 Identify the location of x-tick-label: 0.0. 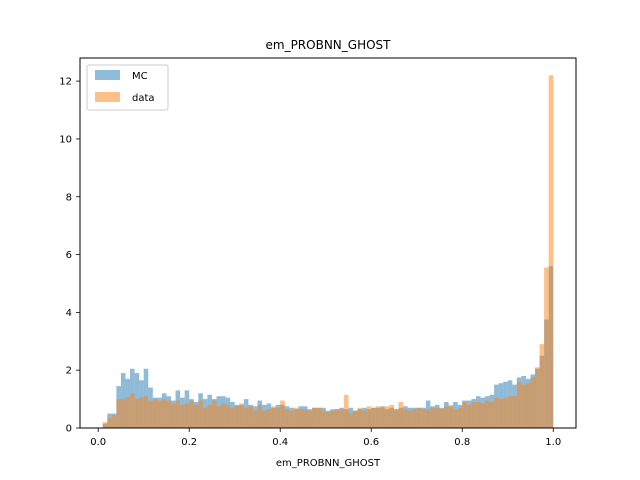
(98, 442).